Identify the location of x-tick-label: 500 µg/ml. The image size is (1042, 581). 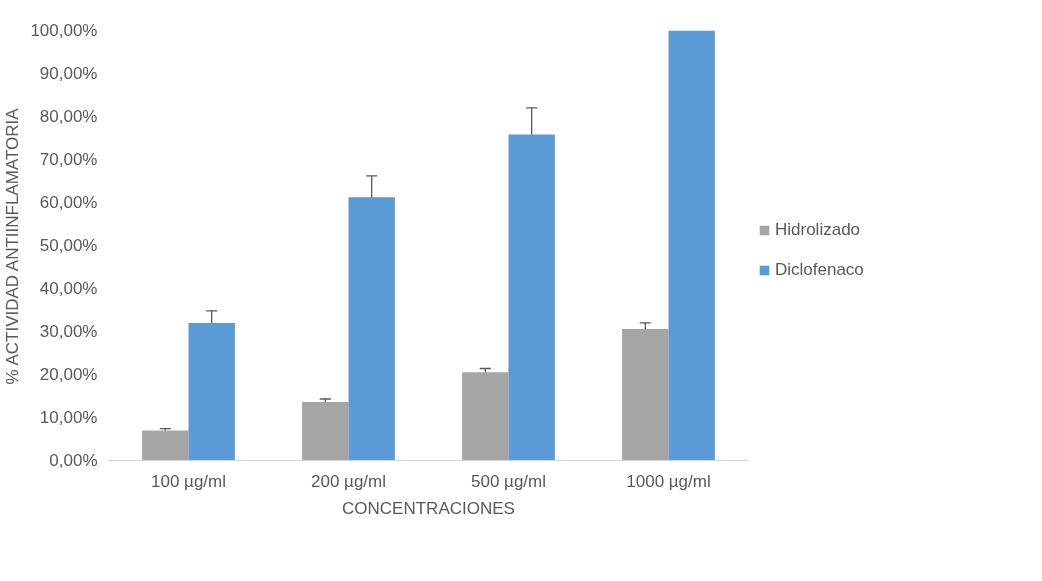
(508, 481).